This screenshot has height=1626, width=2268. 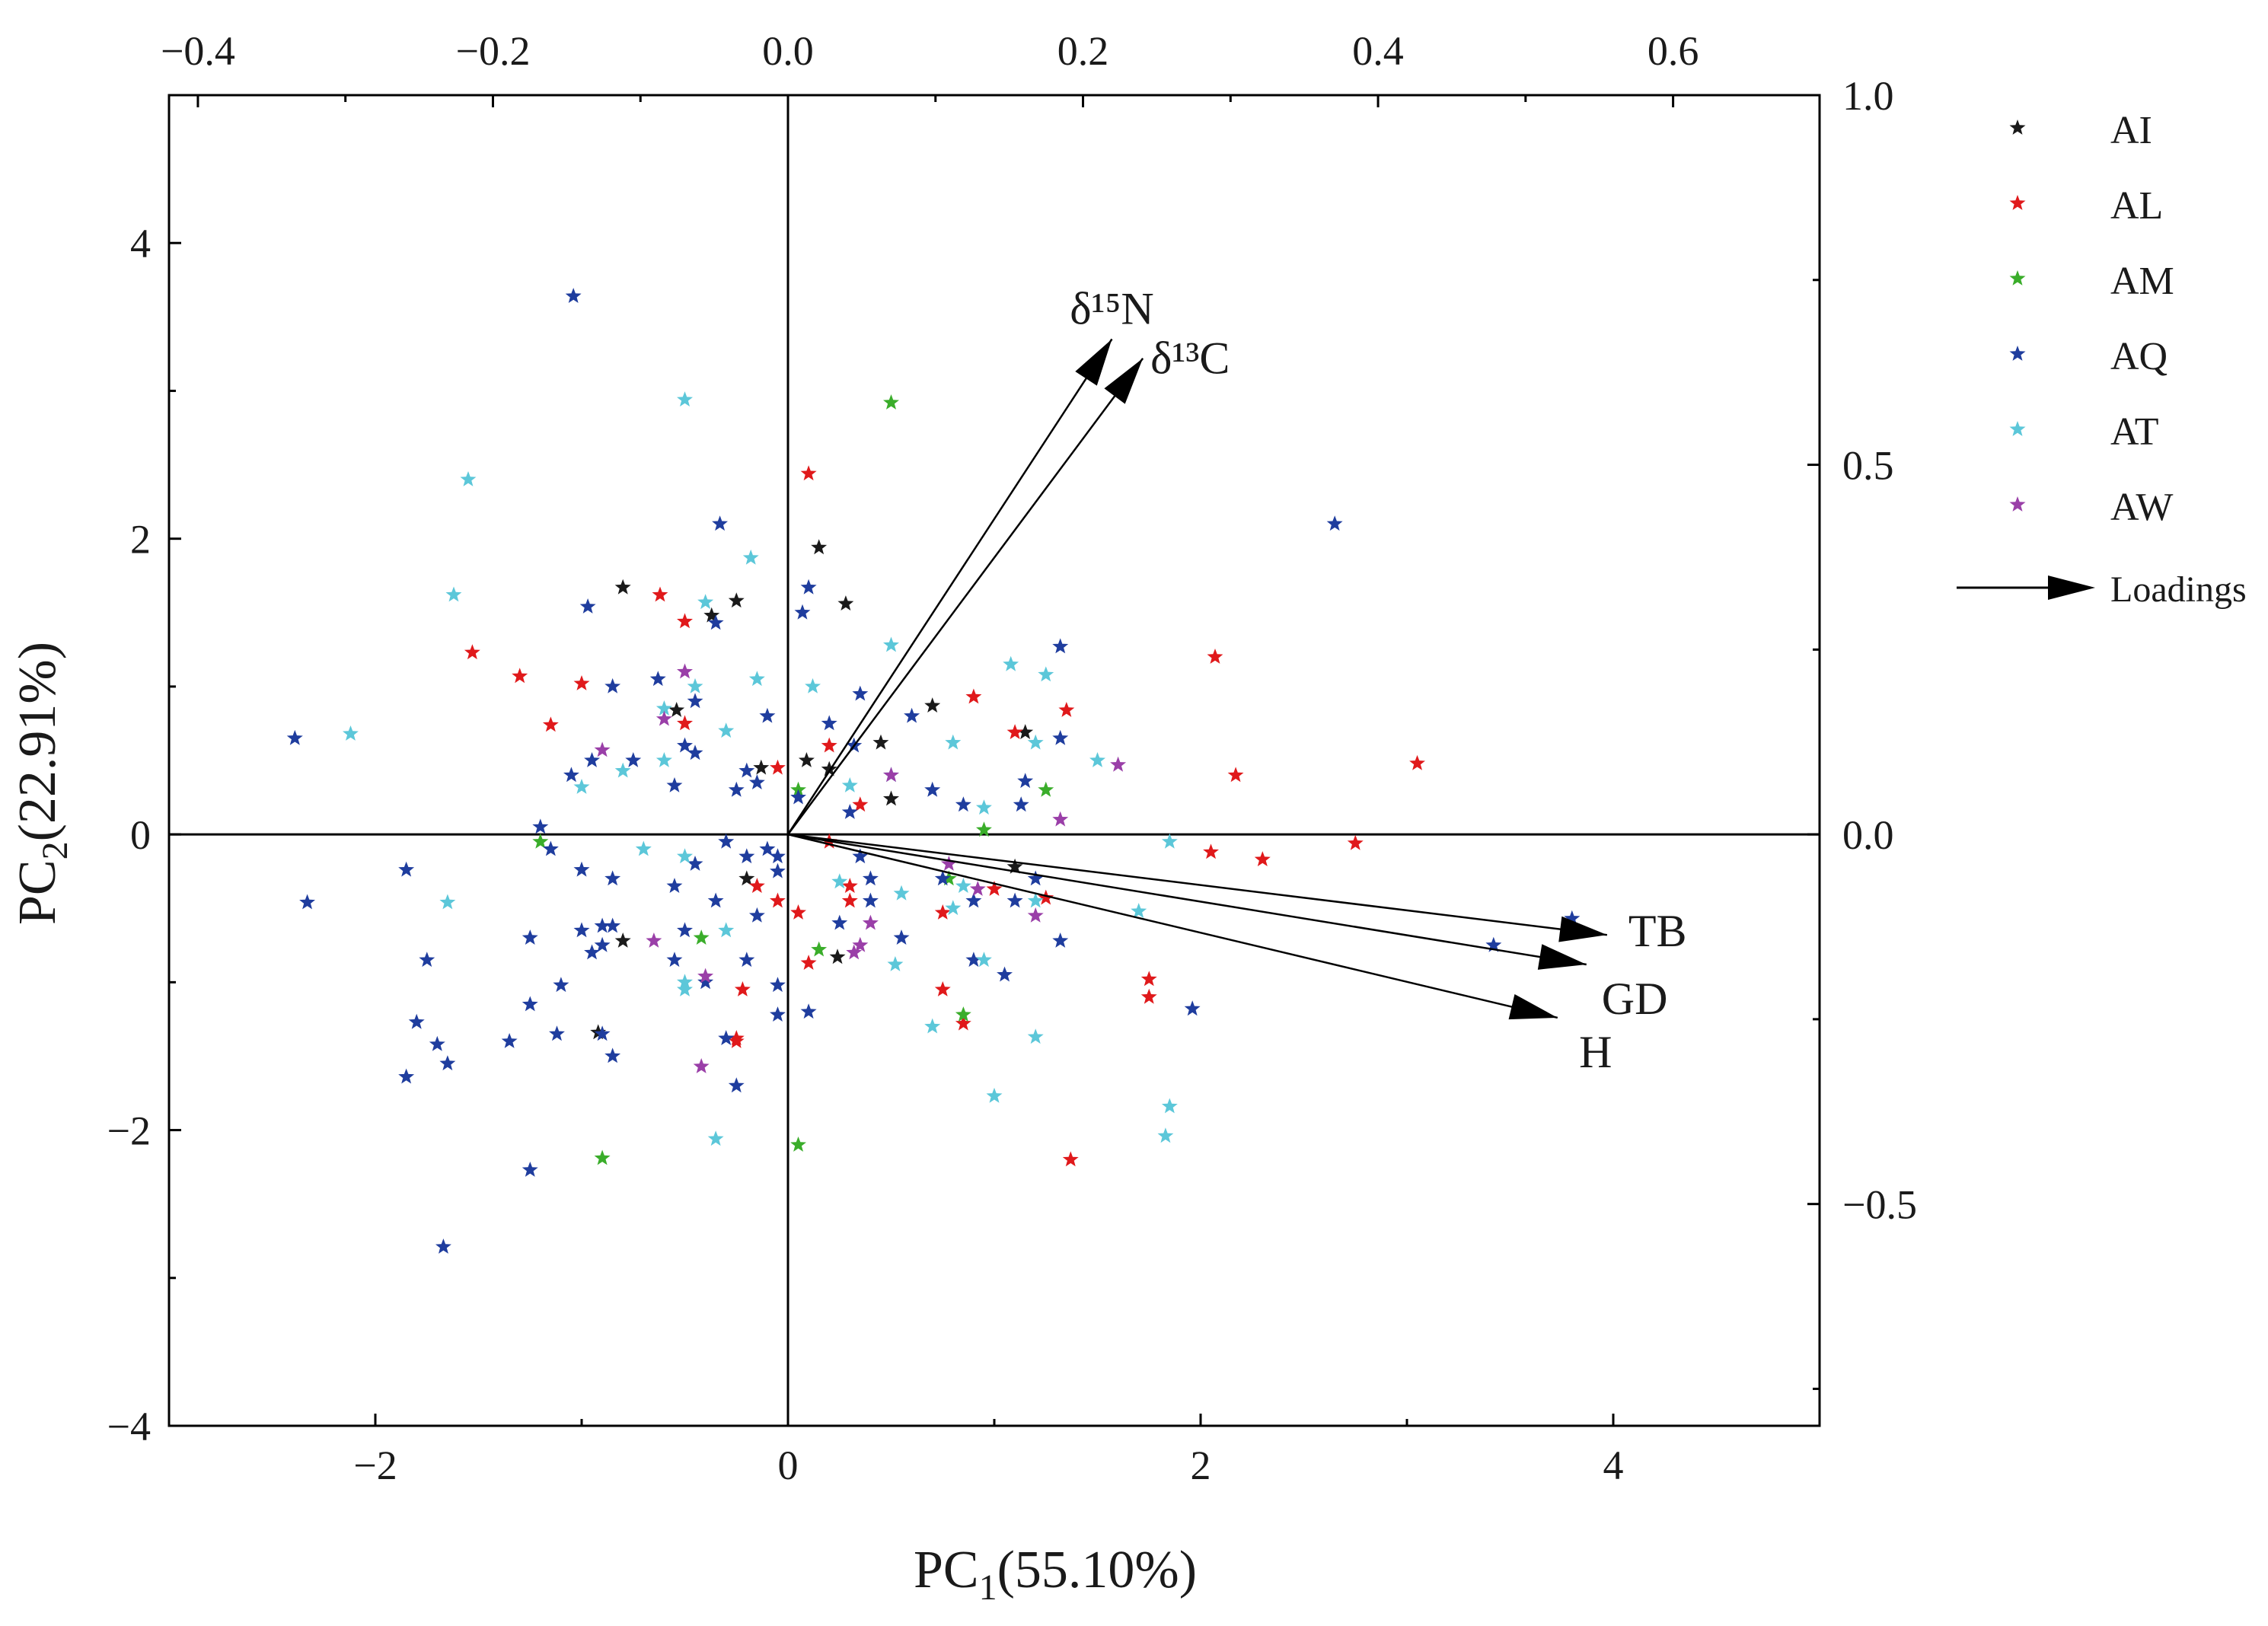 What do you see at coordinates (1112, 308) in the screenshot?
I see `loading-label: δ¹⁵N` at bounding box center [1112, 308].